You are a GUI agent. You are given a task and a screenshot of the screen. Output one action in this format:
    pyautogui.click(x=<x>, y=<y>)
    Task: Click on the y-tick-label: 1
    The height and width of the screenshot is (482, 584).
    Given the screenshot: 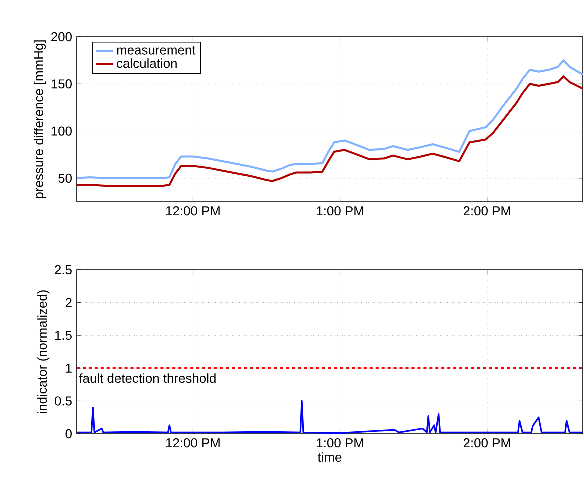 What is the action you would take?
    pyautogui.click(x=69, y=368)
    